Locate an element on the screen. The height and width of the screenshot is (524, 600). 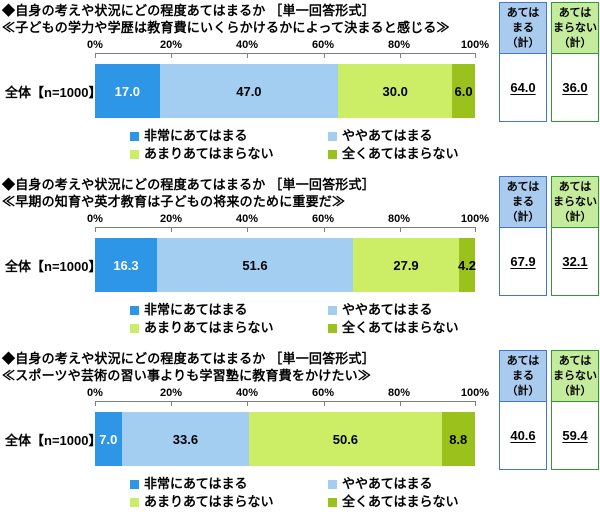
bar-segment-very-applicable: 16.3 is located at coordinates (126, 265).